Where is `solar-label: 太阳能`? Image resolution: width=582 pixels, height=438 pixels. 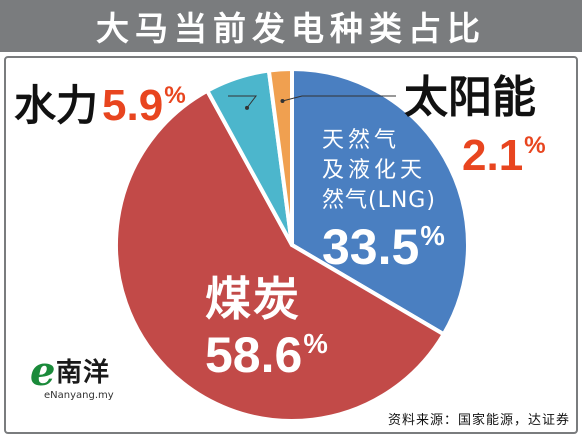
solar-label: 太阳能 is located at coordinates (470, 98).